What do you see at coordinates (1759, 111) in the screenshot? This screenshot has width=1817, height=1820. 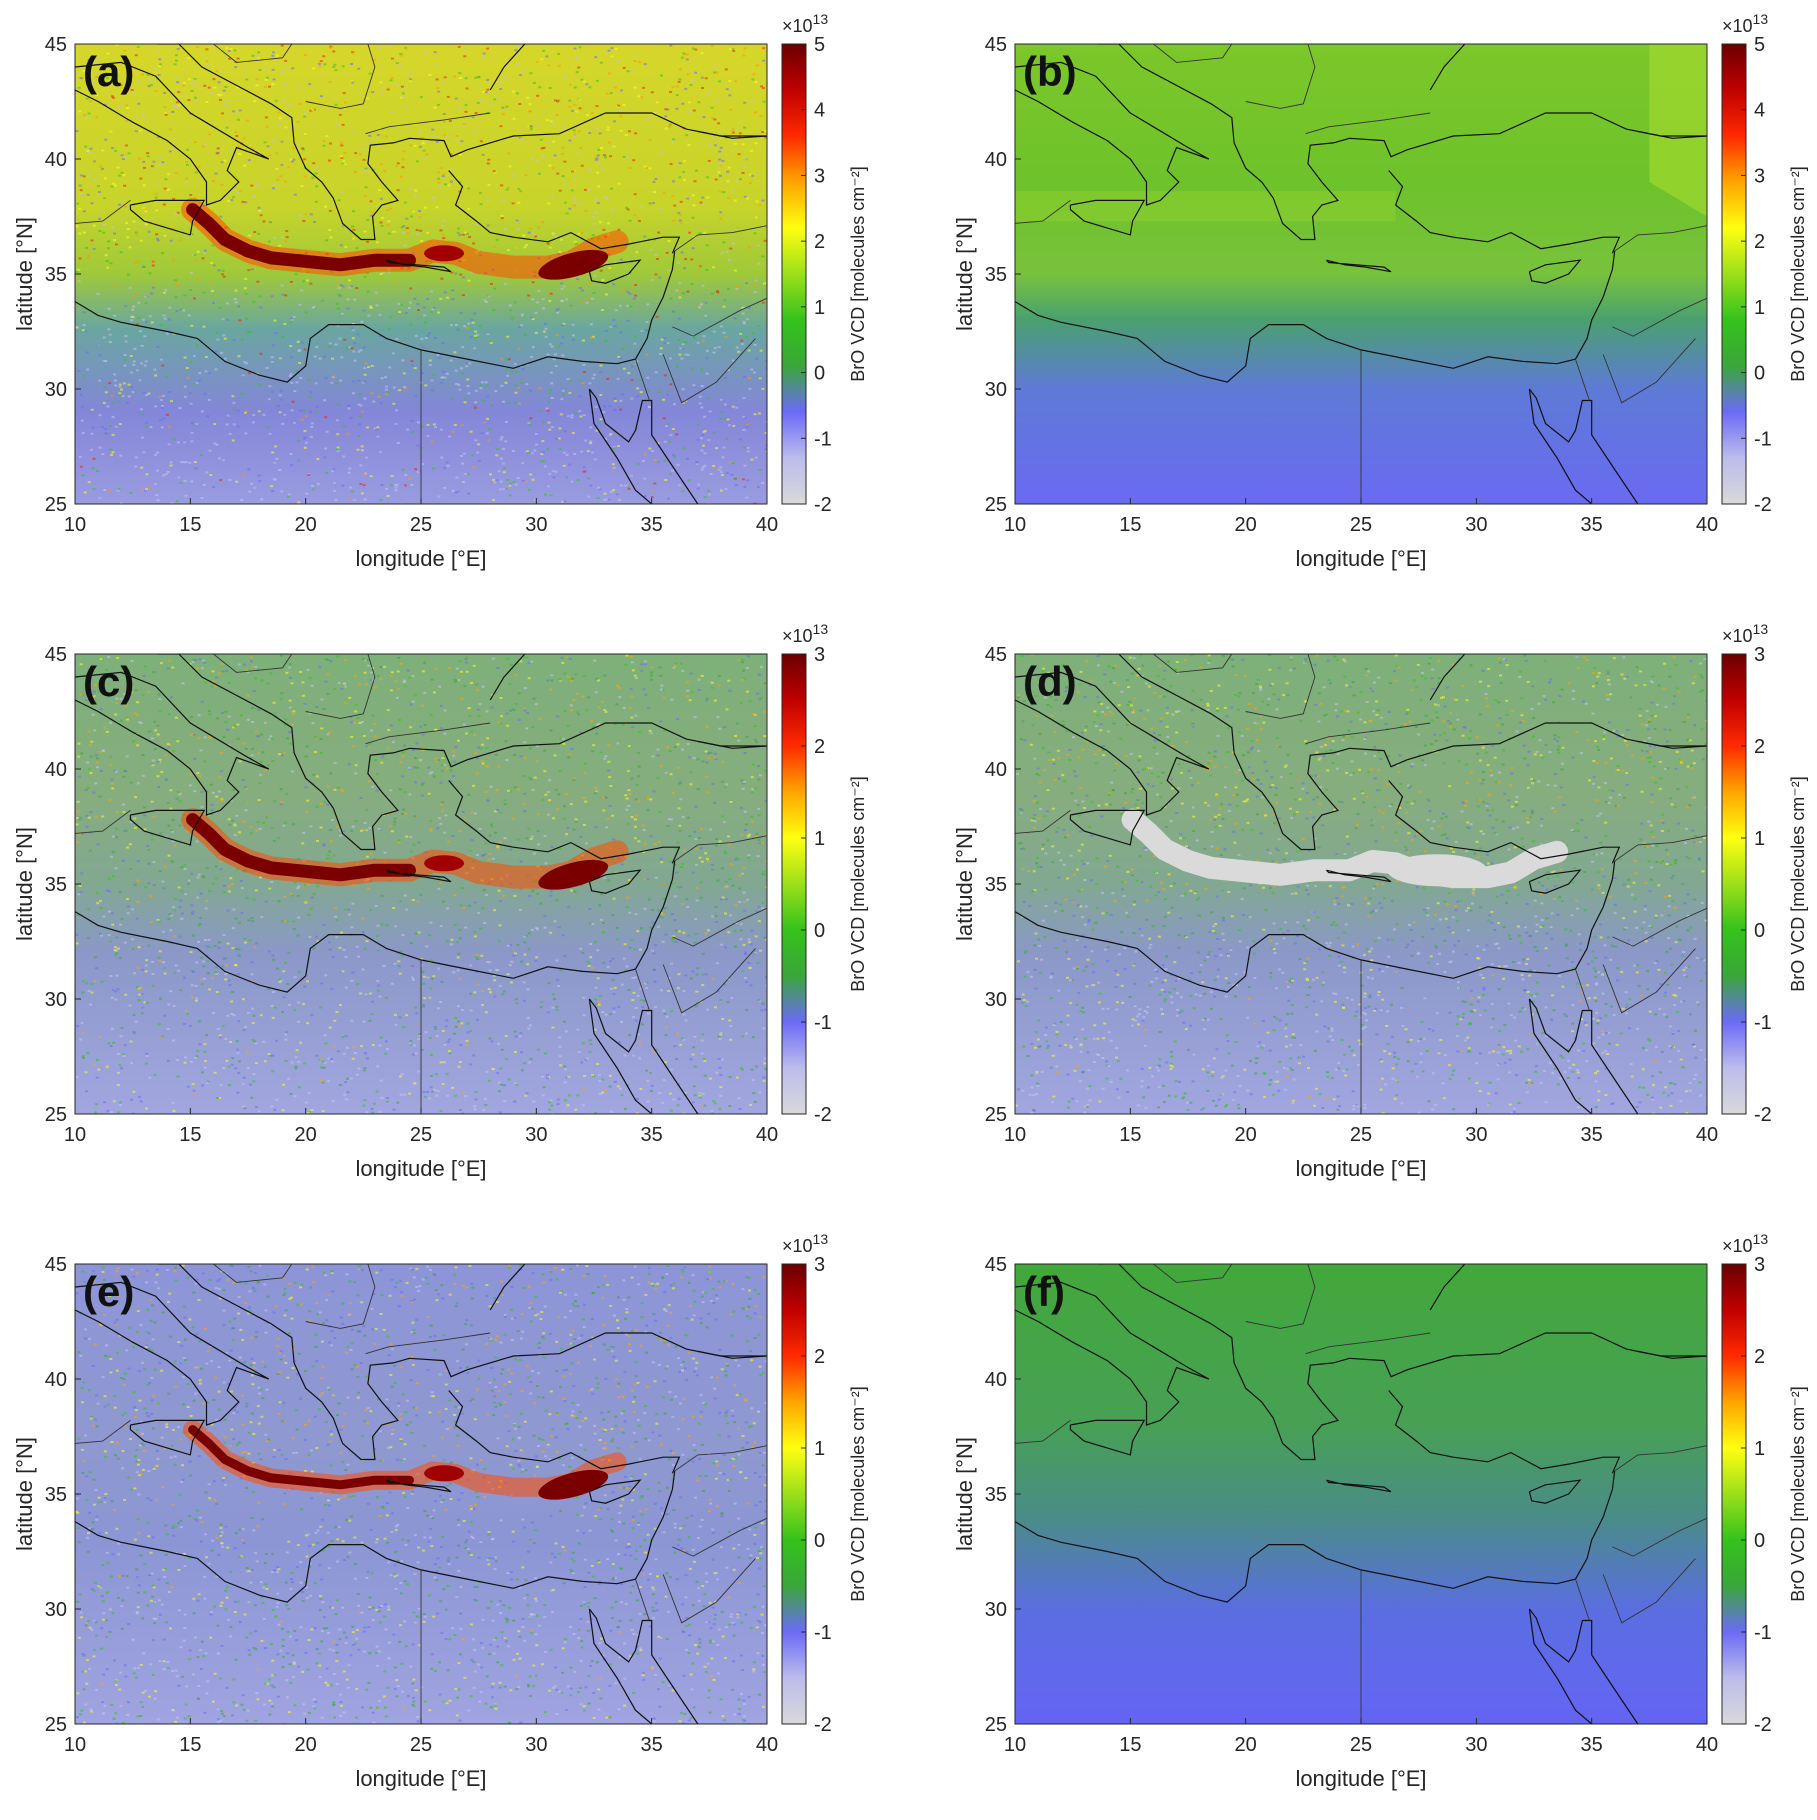 I see `colorbar-tick-label: 4` at bounding box center [1759, 111].